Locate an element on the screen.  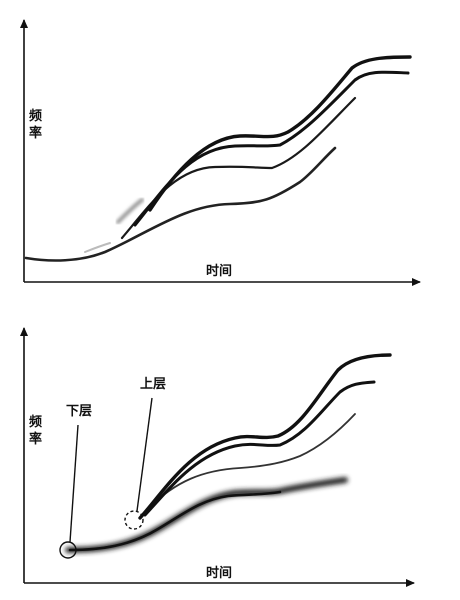
lower-layer-label: 下层 is located at coordinates (79, 411).